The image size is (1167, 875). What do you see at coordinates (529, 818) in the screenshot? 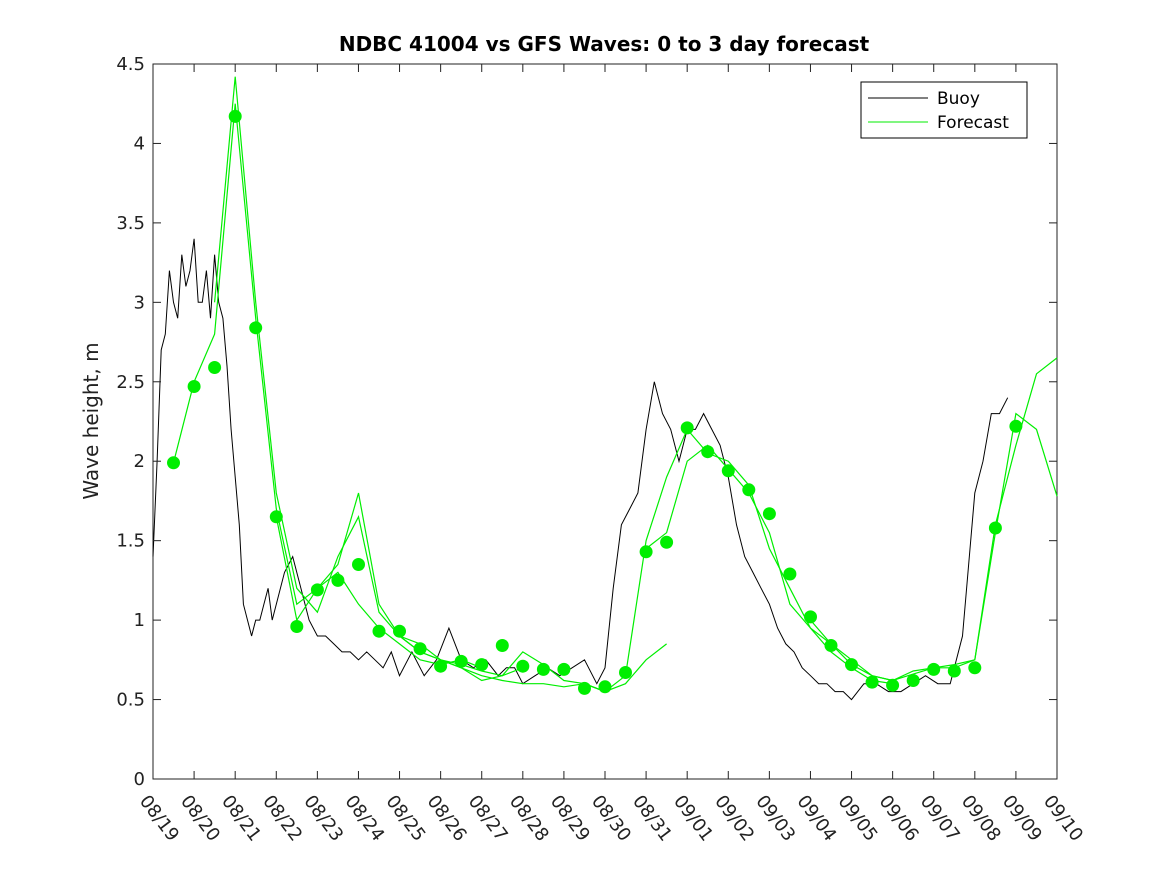
I see `x-tick-label: 08/28` at bounding box center [529, 818].